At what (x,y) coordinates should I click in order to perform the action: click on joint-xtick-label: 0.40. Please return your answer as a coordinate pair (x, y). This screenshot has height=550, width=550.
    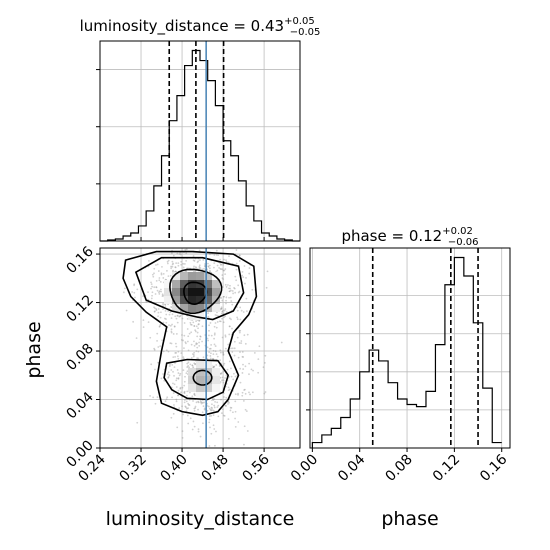
    Looking at the image, I should click on (174, 468).